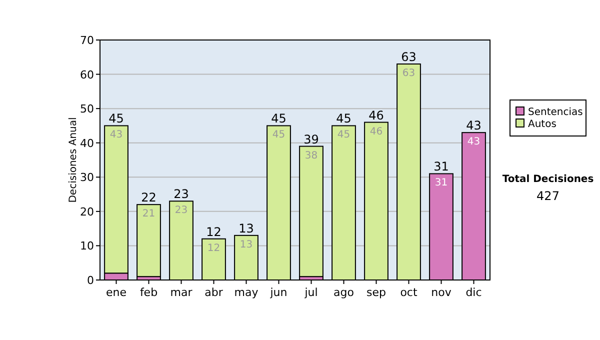  Describe the element at coordinates (474, 125) in the screenshot. I see `total-label: 43` at that location.